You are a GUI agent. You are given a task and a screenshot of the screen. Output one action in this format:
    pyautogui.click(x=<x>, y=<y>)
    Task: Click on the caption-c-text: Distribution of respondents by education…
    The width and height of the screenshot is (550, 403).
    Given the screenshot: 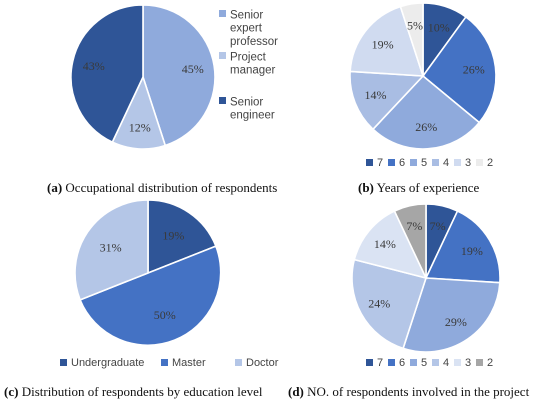 What is the action you would take?
    pyautogui.click(x=142, y=391)
    